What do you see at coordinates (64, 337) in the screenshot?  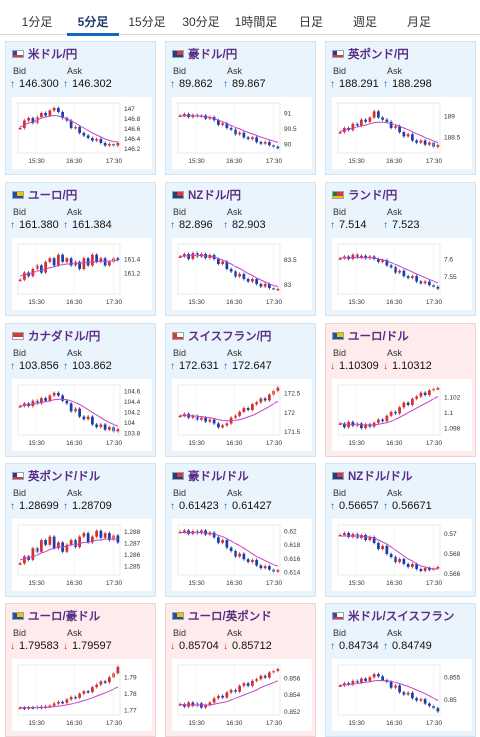 I see `currency-pair-link: カナダドル/円` at bounding box center [64, 337].